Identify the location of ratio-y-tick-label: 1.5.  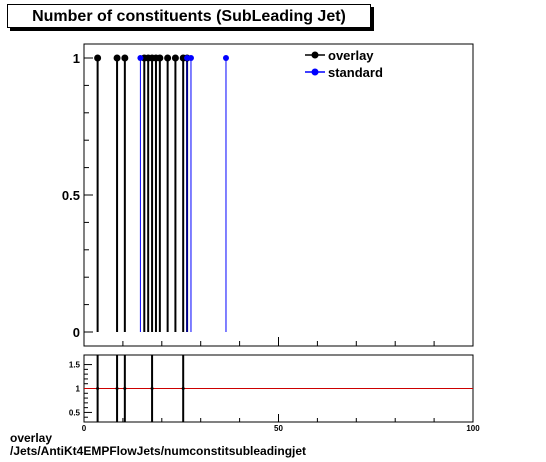
(75, 365).